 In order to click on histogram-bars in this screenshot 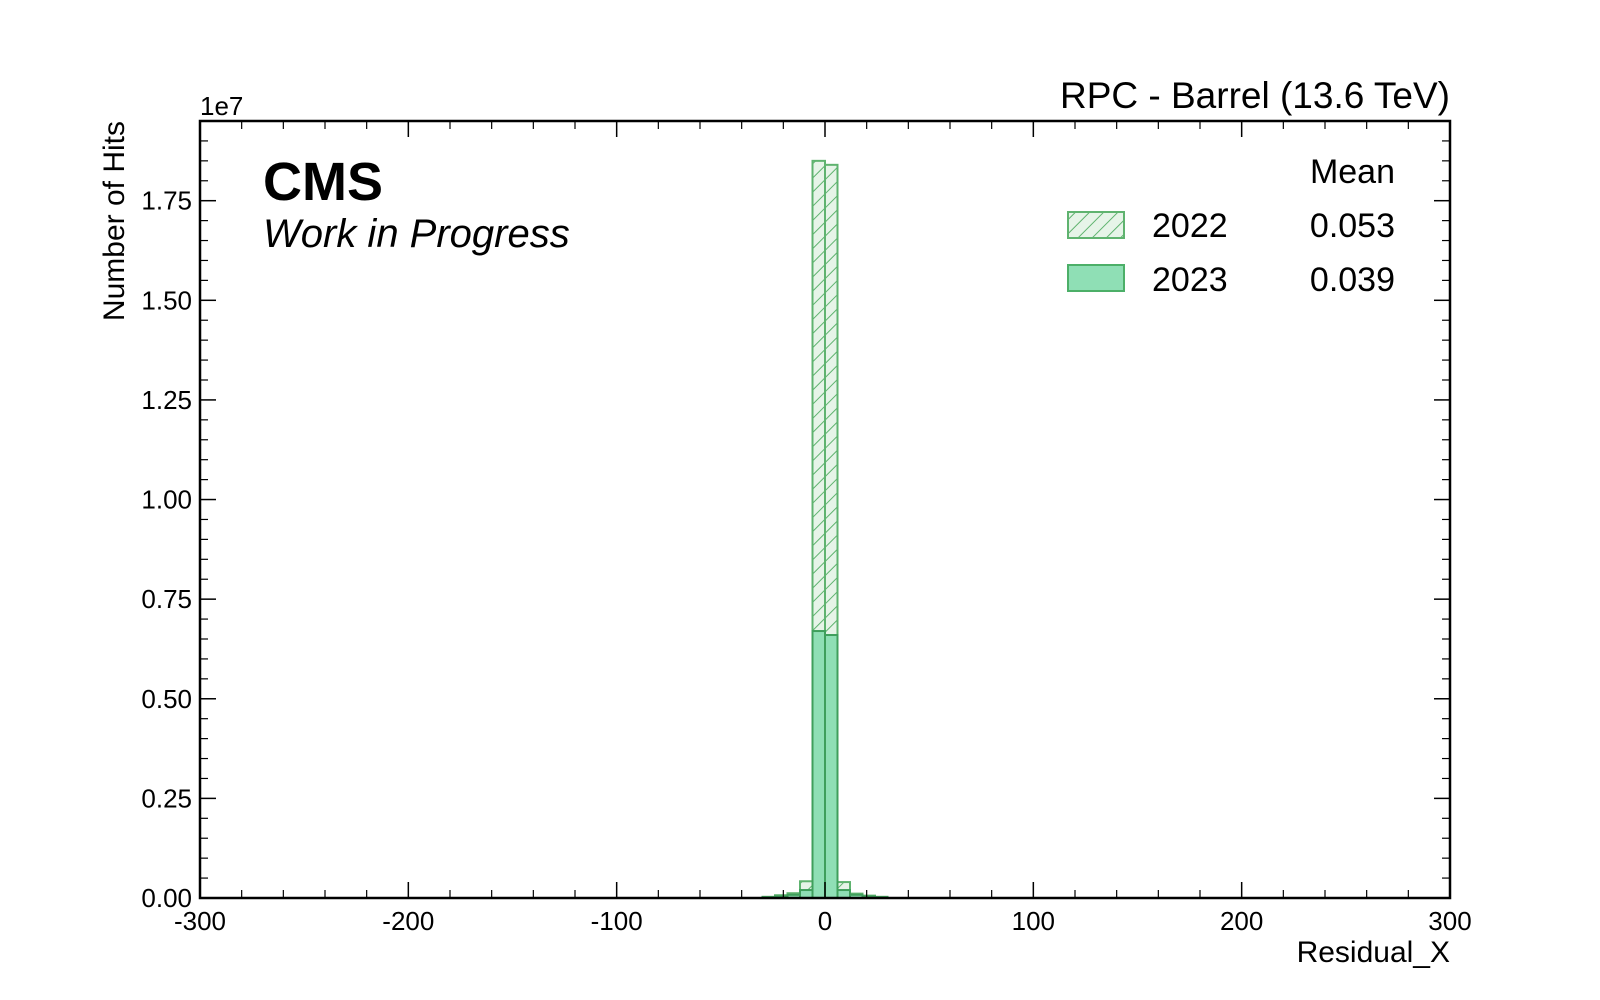, I will do `click(825, 529)`.